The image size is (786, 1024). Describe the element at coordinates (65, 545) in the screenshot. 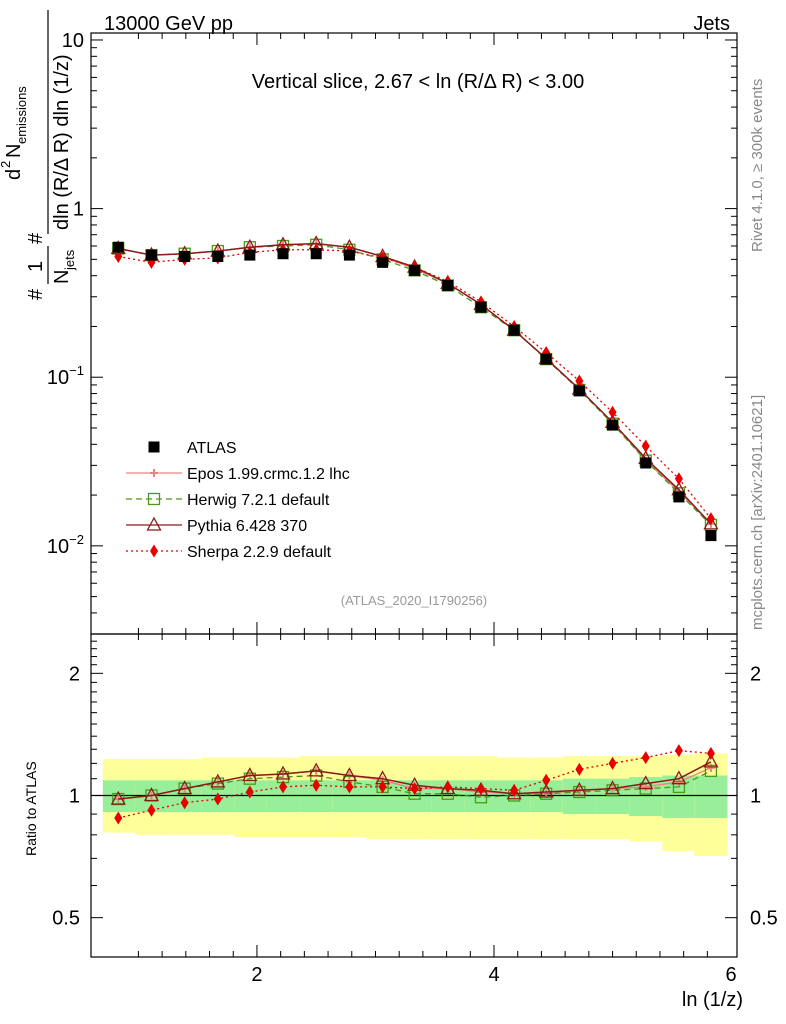

I see `y-tick-label: 10⁻²` at that location.